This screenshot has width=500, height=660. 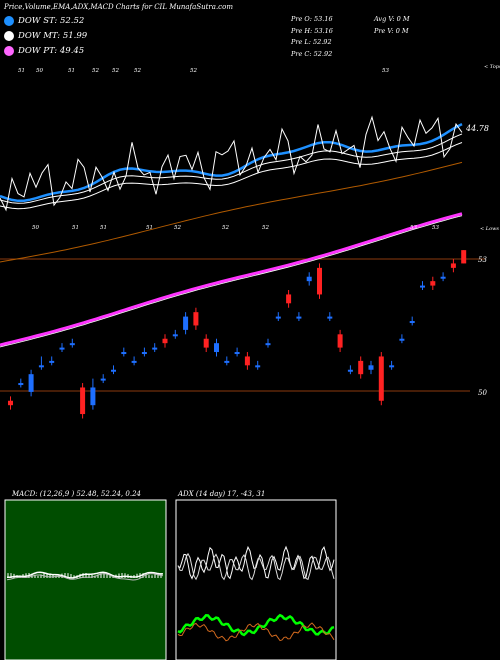 I want to click on stat-pre-volume: Pre V: 0 M, so click(x=391, y=30).